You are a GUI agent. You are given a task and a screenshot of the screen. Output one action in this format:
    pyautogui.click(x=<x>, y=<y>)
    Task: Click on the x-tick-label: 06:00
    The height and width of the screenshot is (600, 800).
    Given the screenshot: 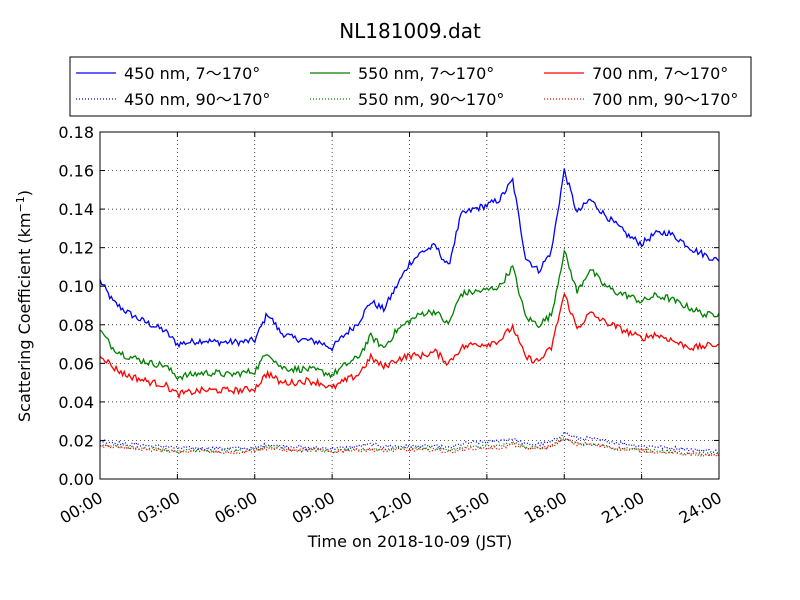 What is the action you would take?
    pyautogui.click(x=235, y=508)
    